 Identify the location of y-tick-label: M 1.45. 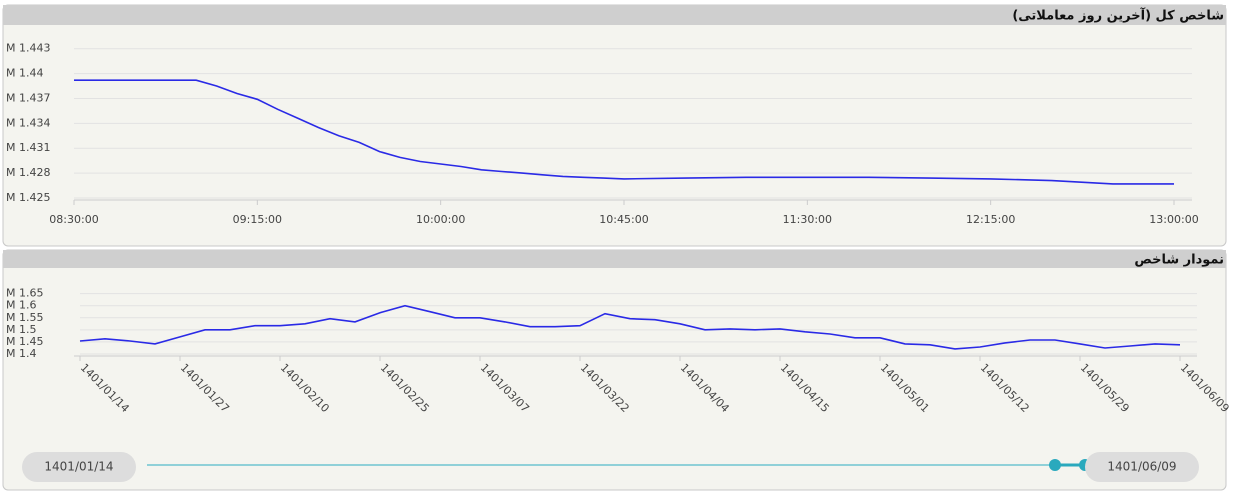
(24, 341).